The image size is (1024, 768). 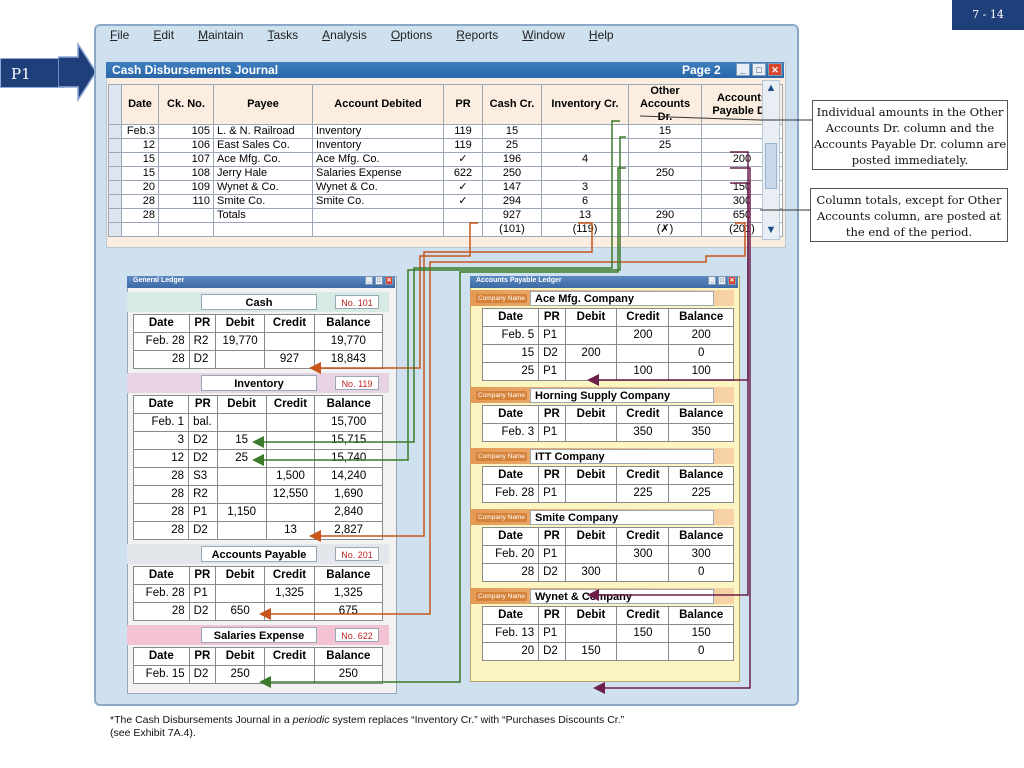 What do you see at coordinates (258, 383) in the screenshot?
I see `gl-account-band: Inventory No. 119` at bounding box center [258, 383].